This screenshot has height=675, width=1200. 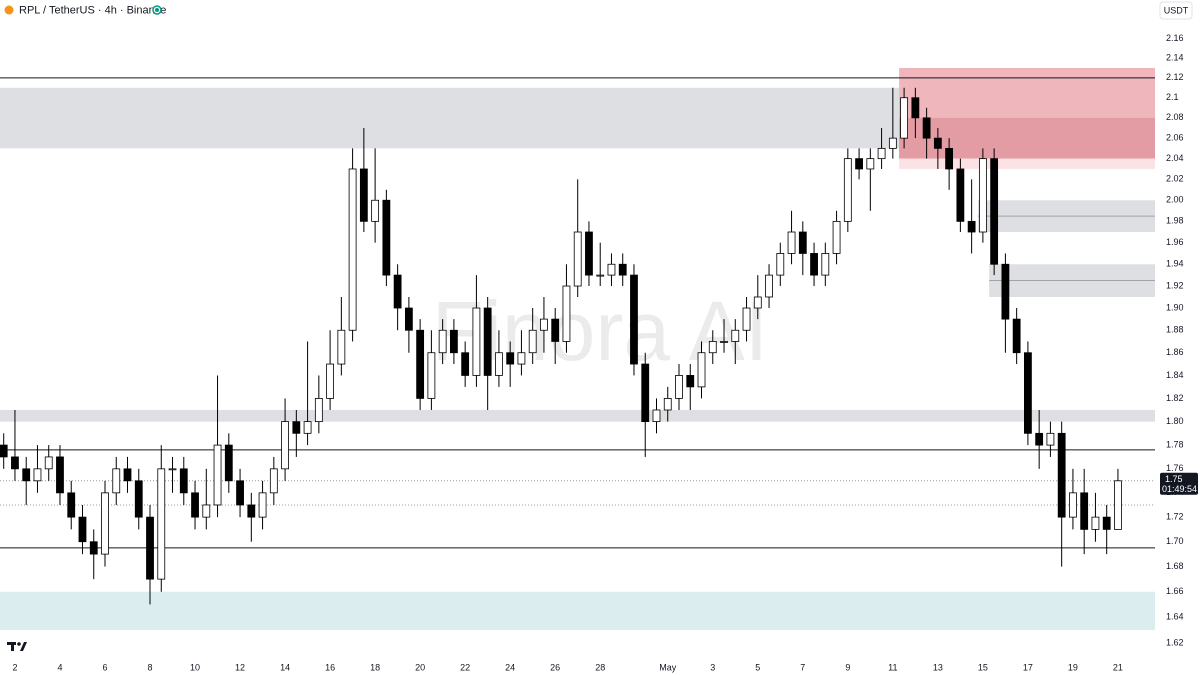 What do you see at coordinates (1172, 97) in the screenshot?
I see `y-tick-label: 2.1` at bounding box center [1172, 97].